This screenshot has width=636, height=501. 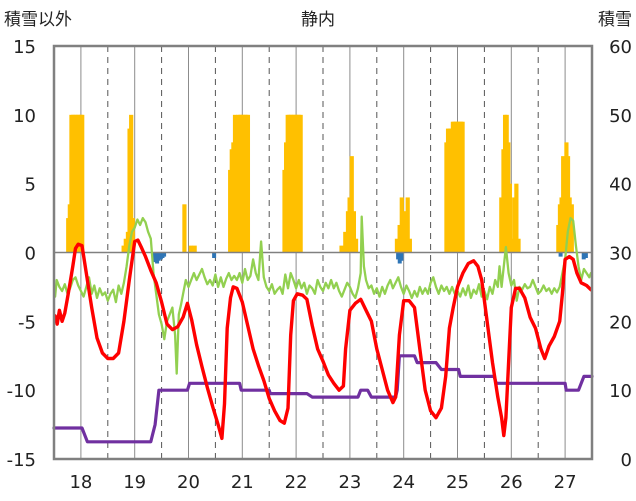 What do you see at coordinates (620, 116) in the screenshot?
I see `right-tick-label: 50` at bounding box center [620, 116].